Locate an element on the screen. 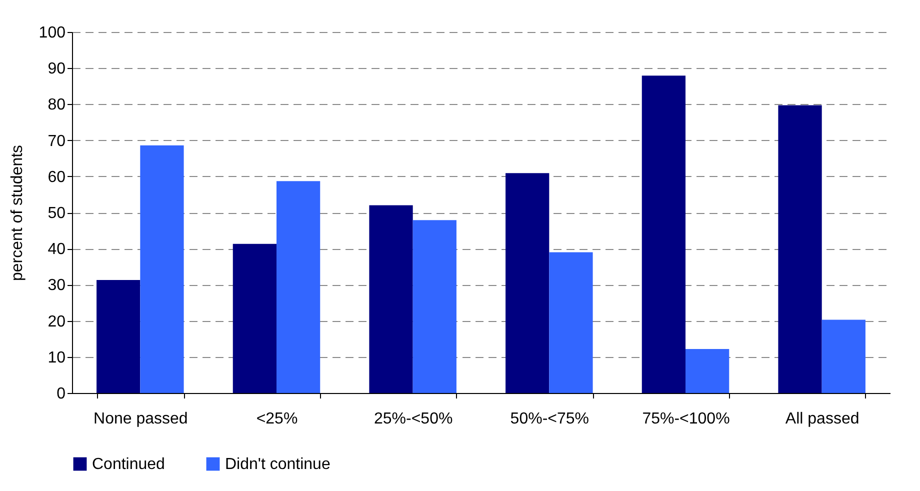 The width and height of the screenshot is (920, 491). y-tick-label: 30 is located at coordinates (57, 285).